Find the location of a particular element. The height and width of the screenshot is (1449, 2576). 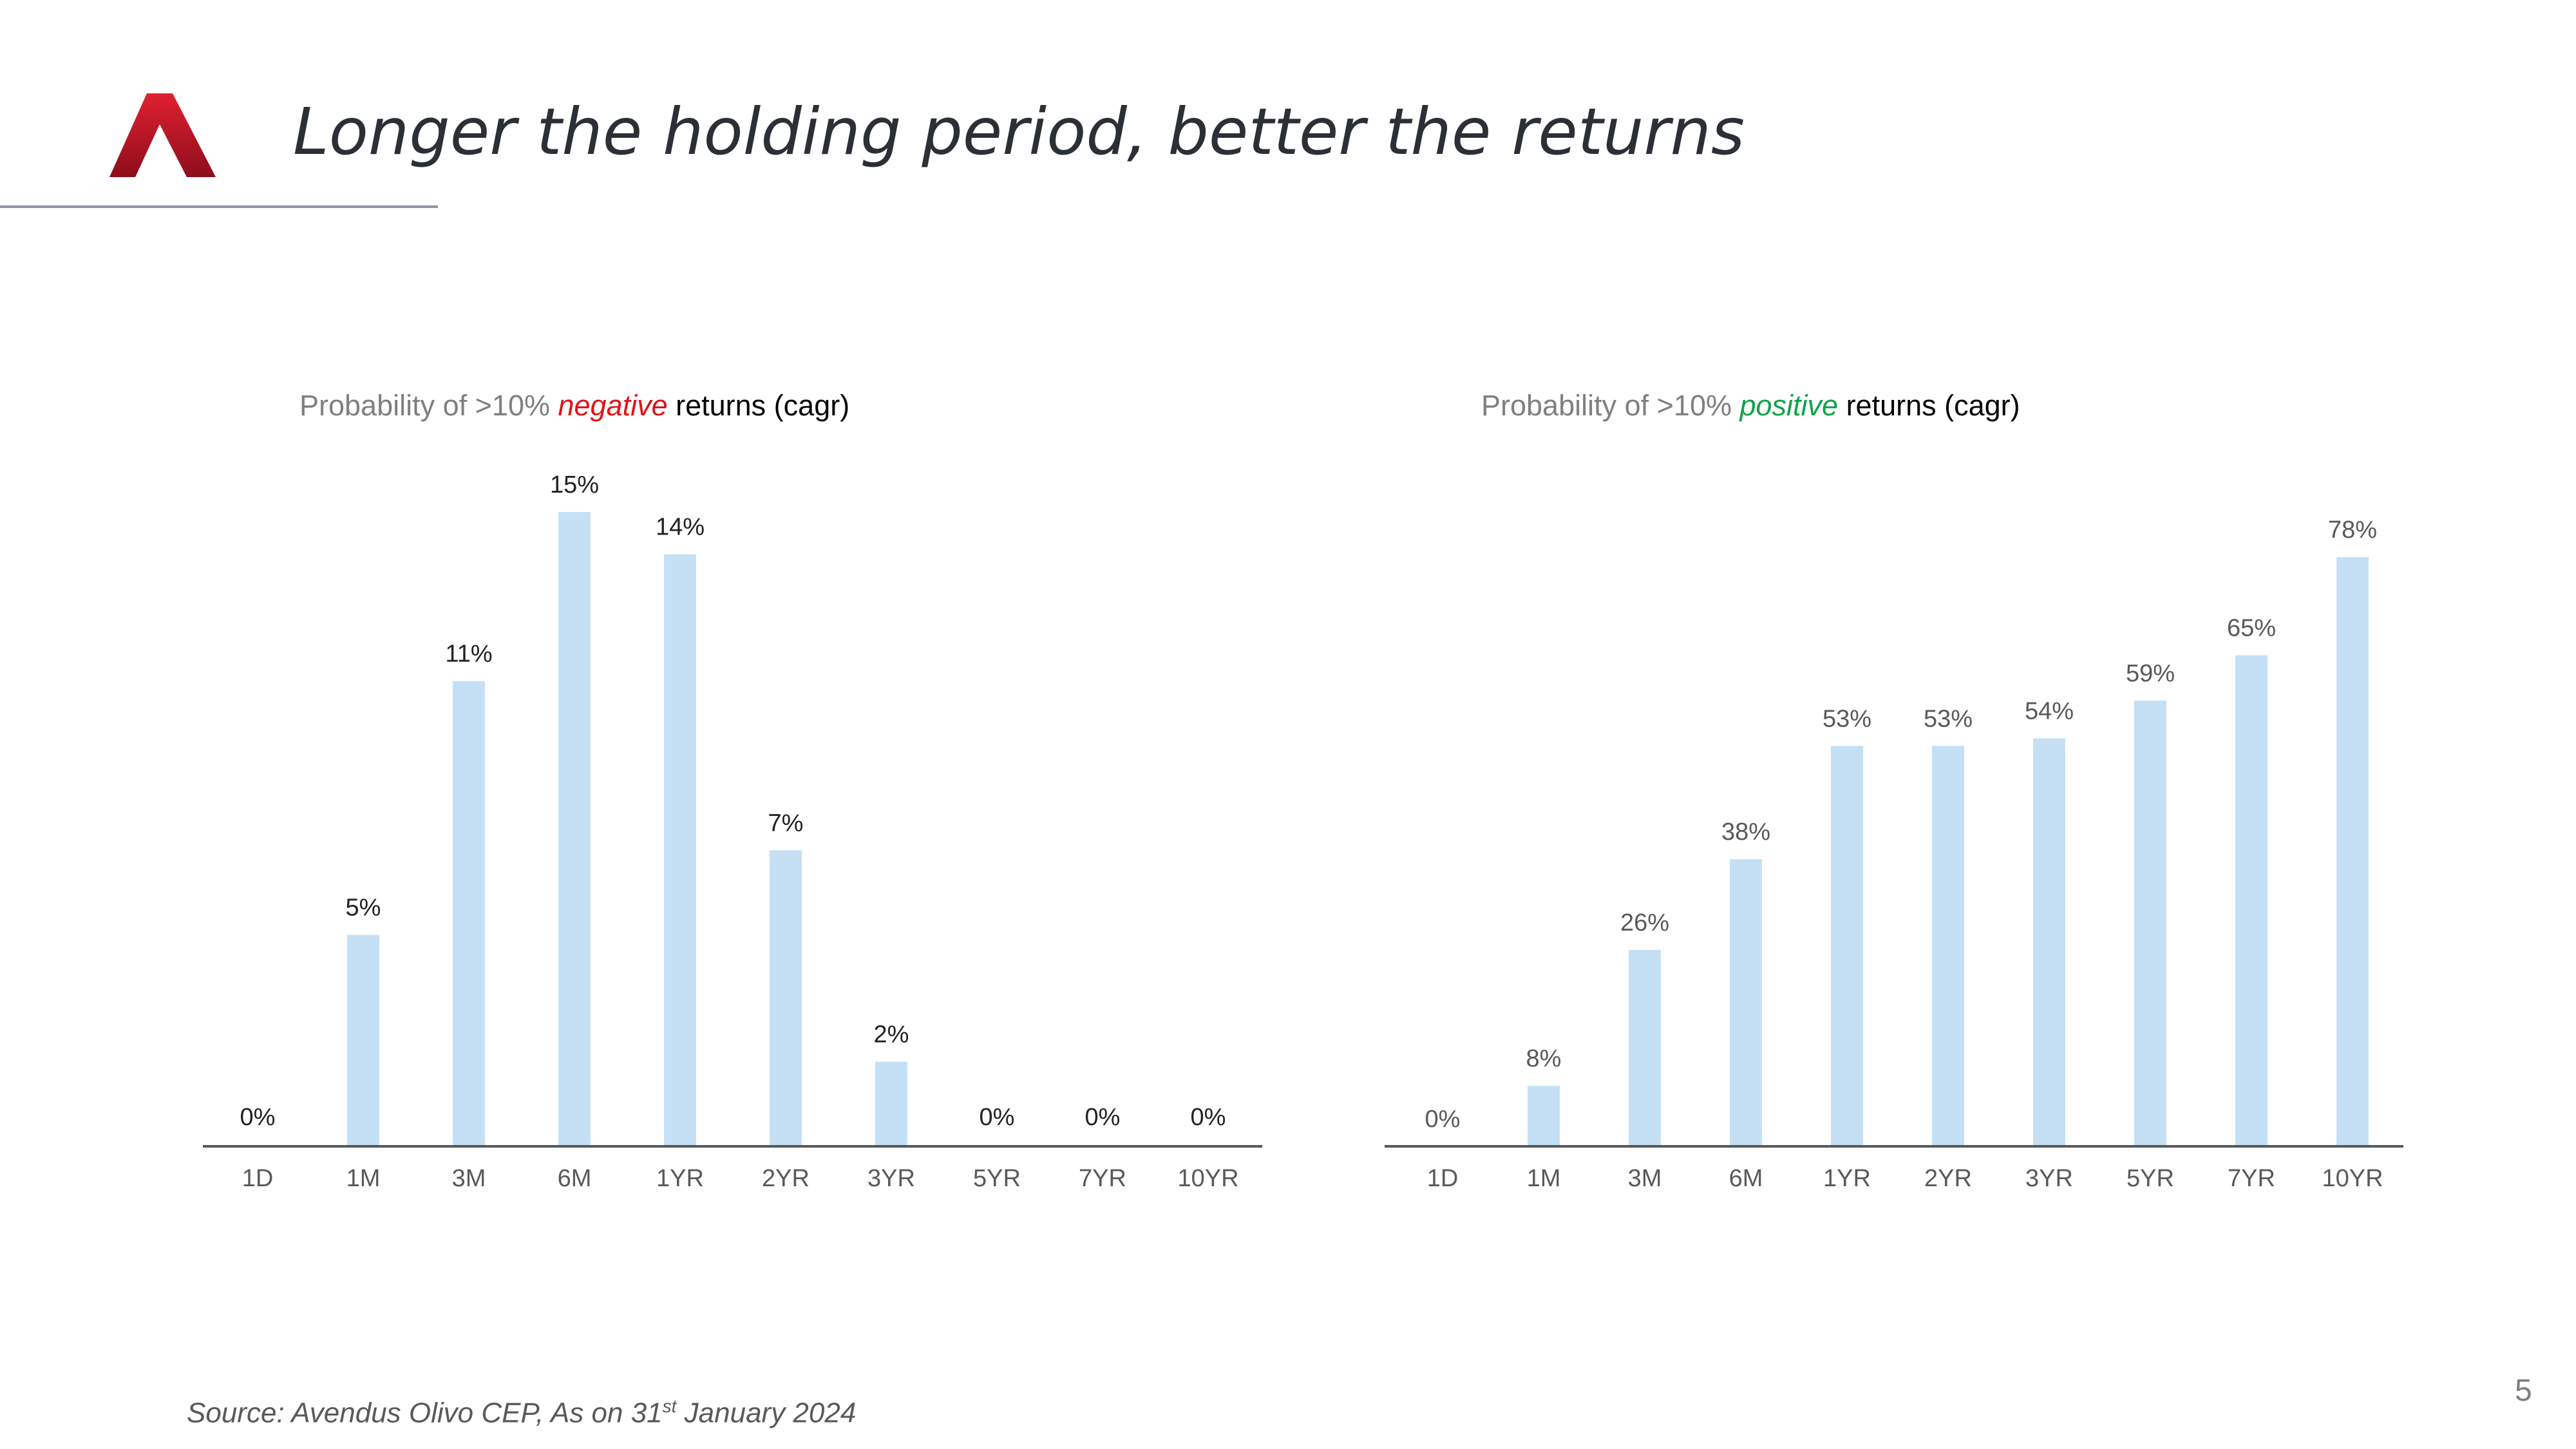

data-label: 59% is located at coordinates (2150, 674).